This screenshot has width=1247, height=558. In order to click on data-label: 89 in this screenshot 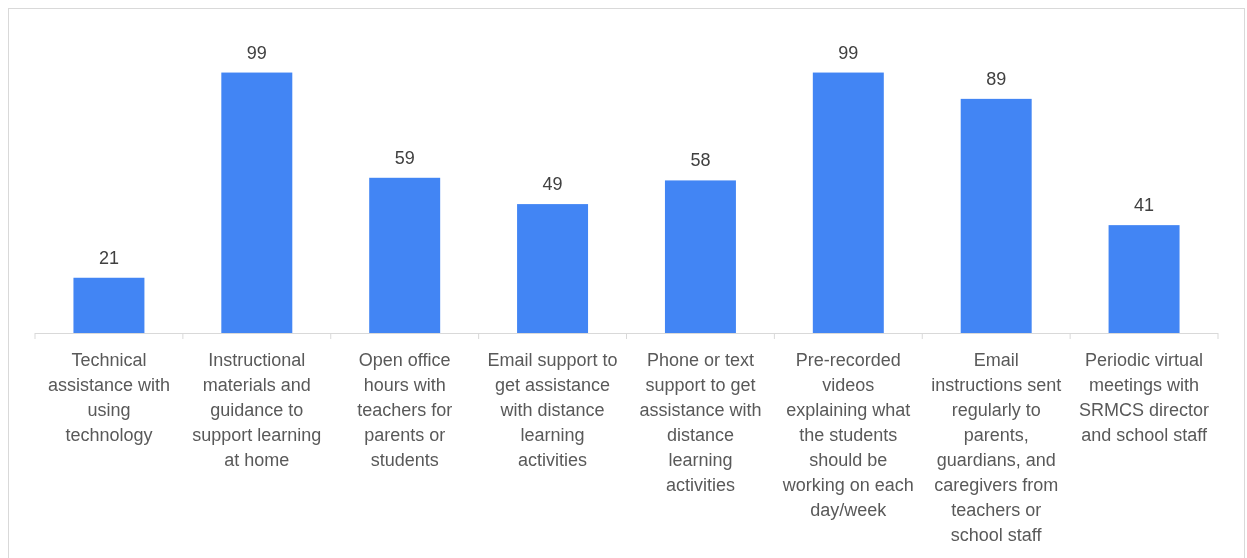, I will do `click(996, 78)`.